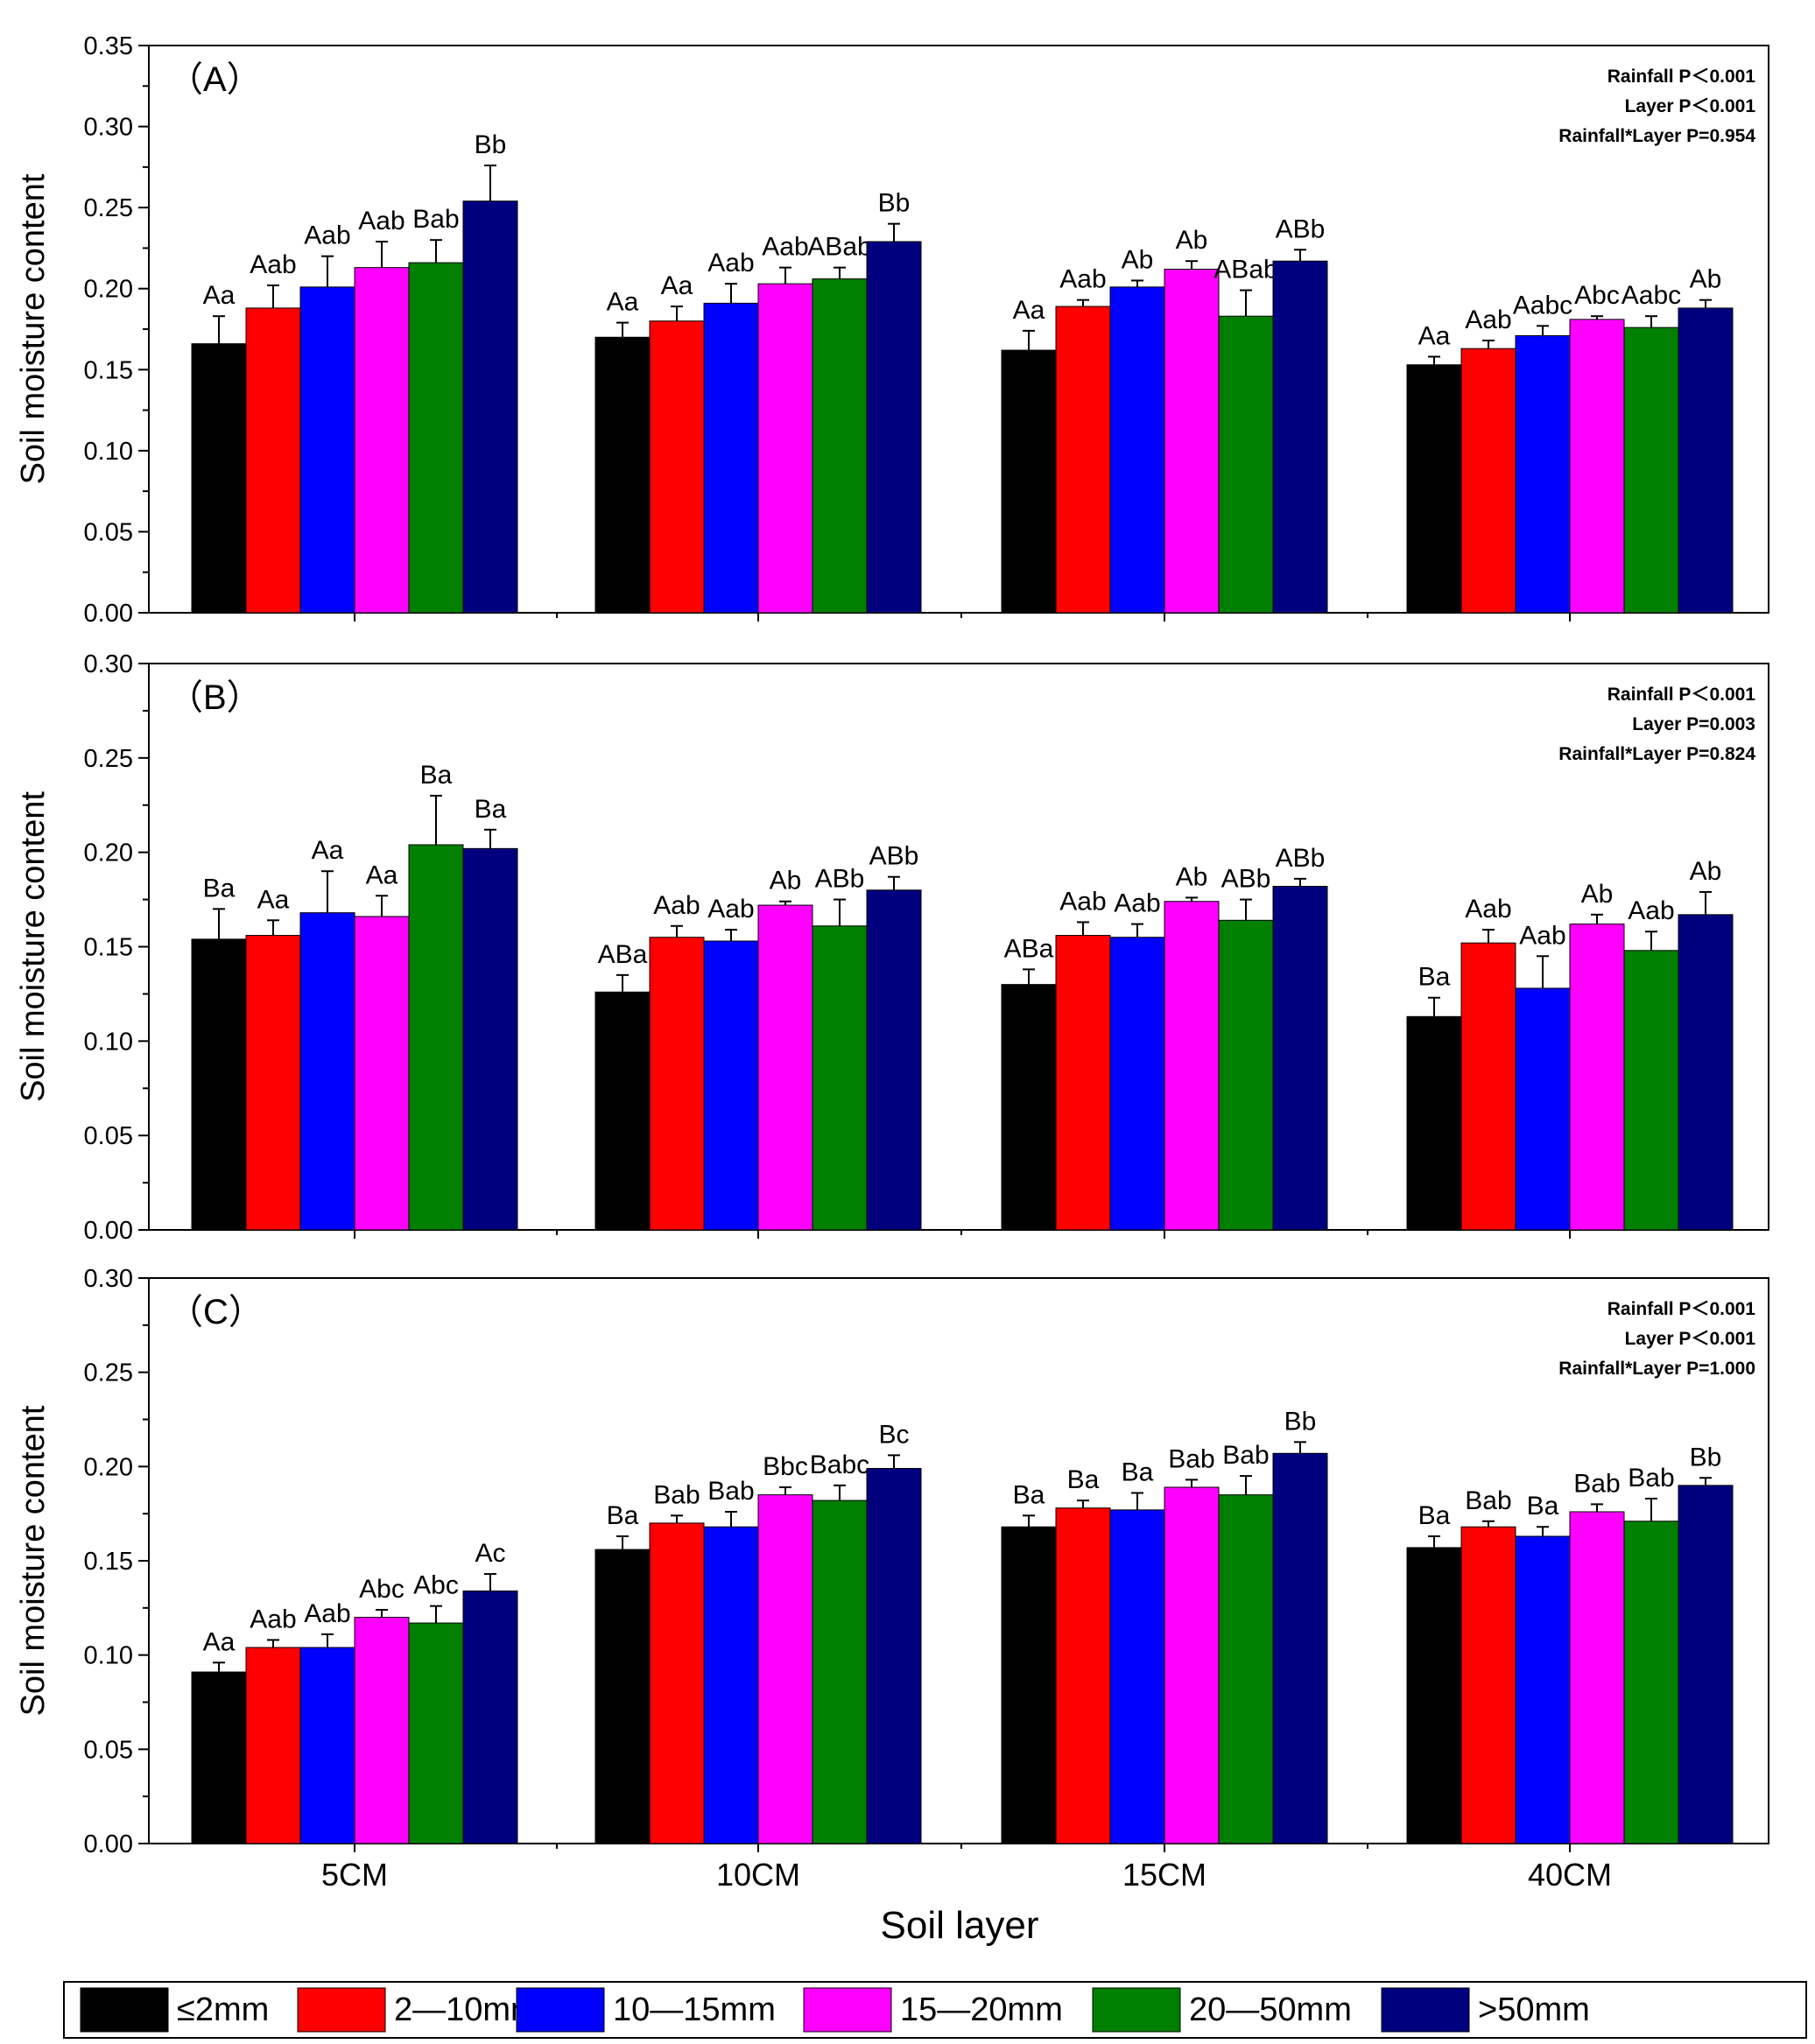 The image size is (1815, 2044). What do you see at coordinates (354, 1875) in the screenshot?
I see `x-tick-label: 5CM` at bounding box center [354, 1875].